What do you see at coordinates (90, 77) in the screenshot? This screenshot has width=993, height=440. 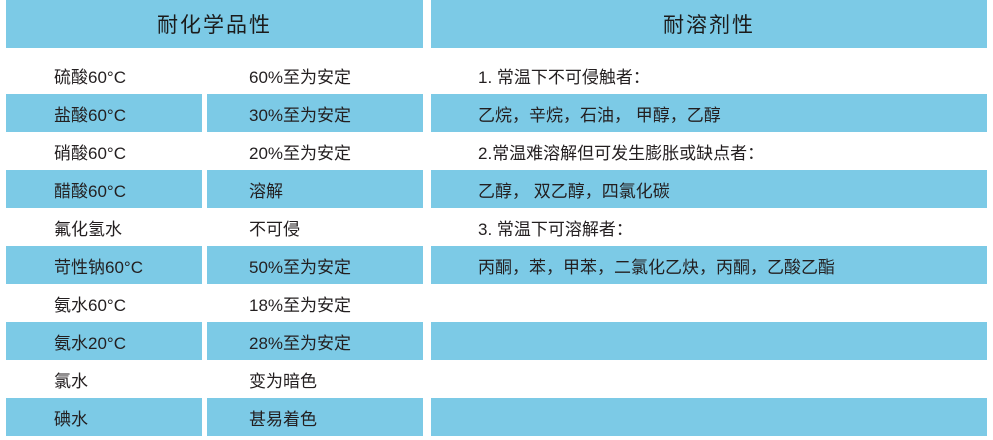 I see `table-row: 硫酸60°C` at bounding box center [90, 77].